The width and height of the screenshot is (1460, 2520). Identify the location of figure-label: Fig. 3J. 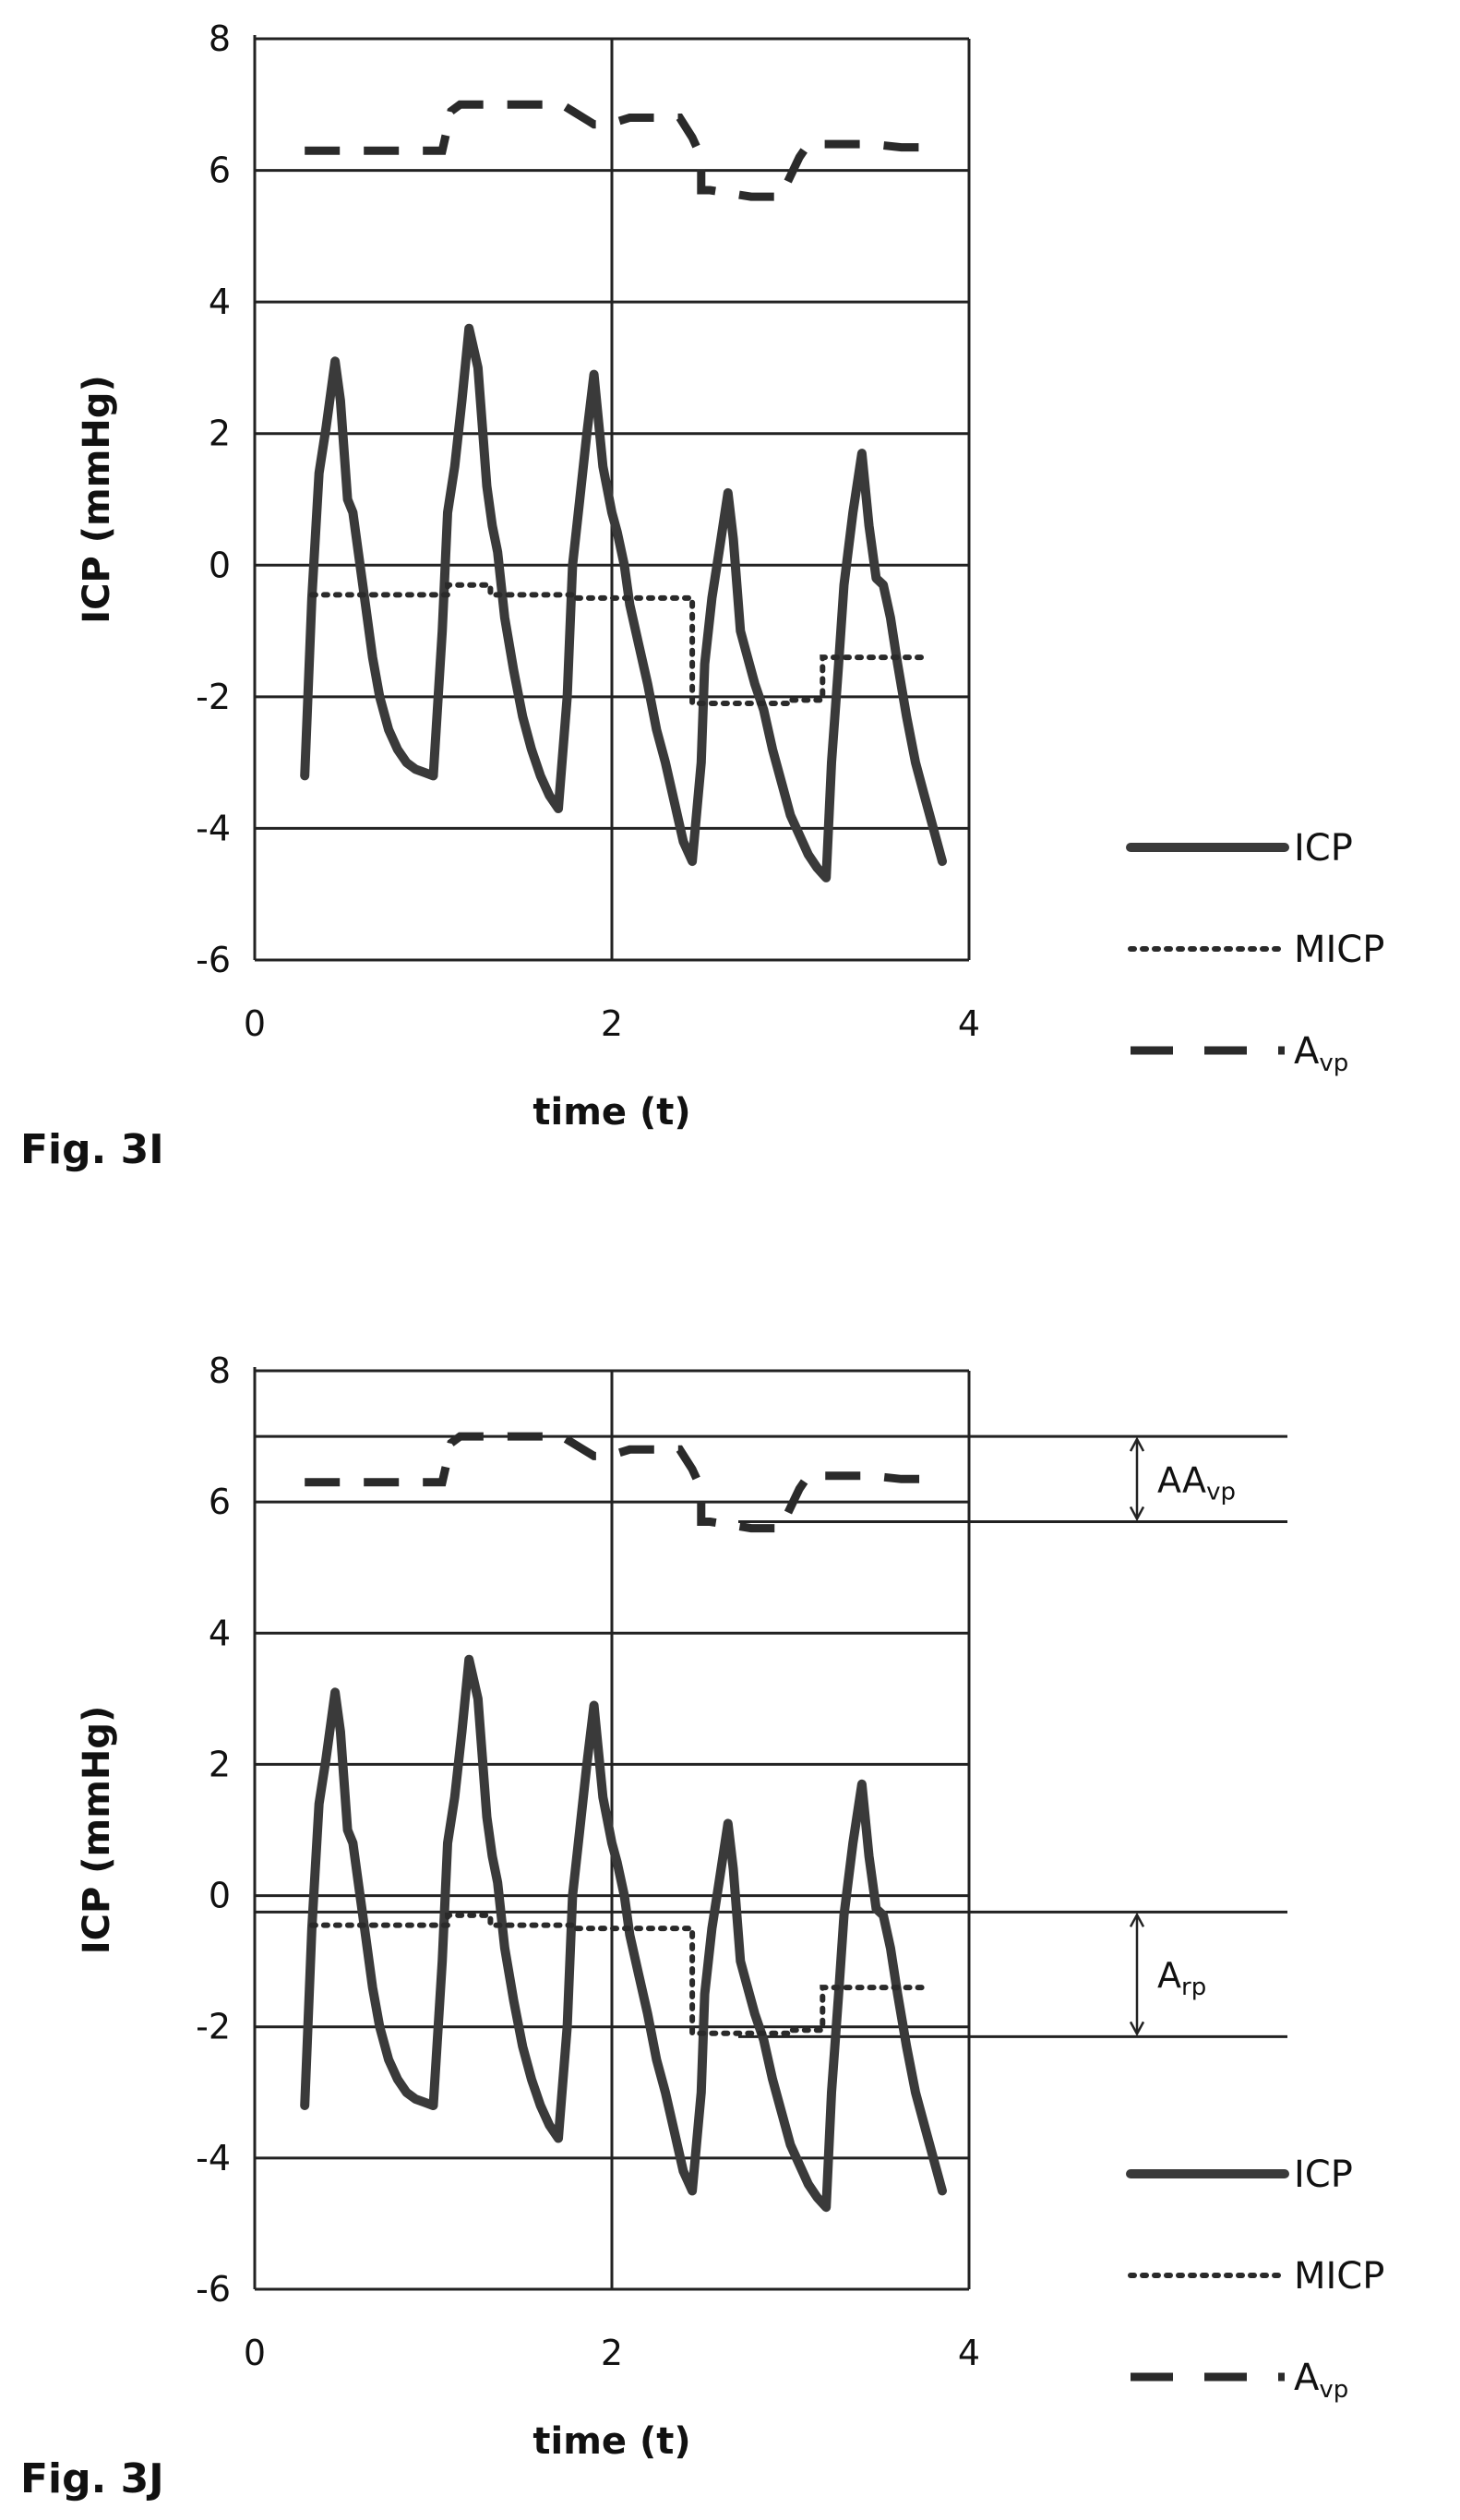
(92, 2478).